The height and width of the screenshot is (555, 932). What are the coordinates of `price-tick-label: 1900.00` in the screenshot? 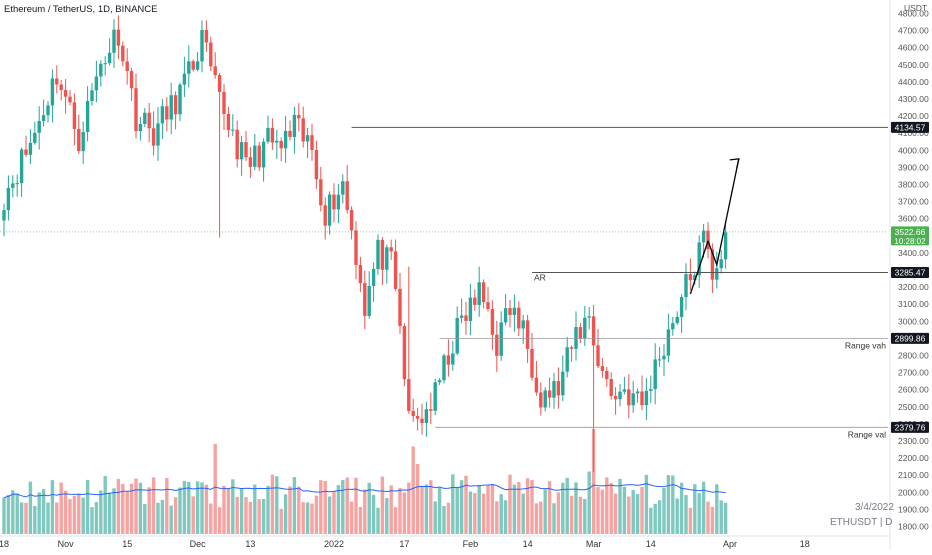 It's located at (913, 509).